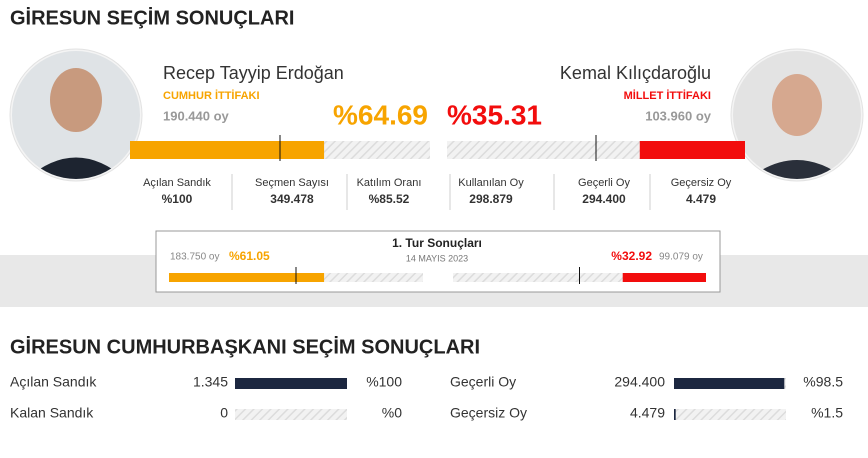 The image size is (868, 458). What do you see at coordinates (823, 382) in the screenshot?
I see `row-percent: %98.5` at bounding box center [823, 382].